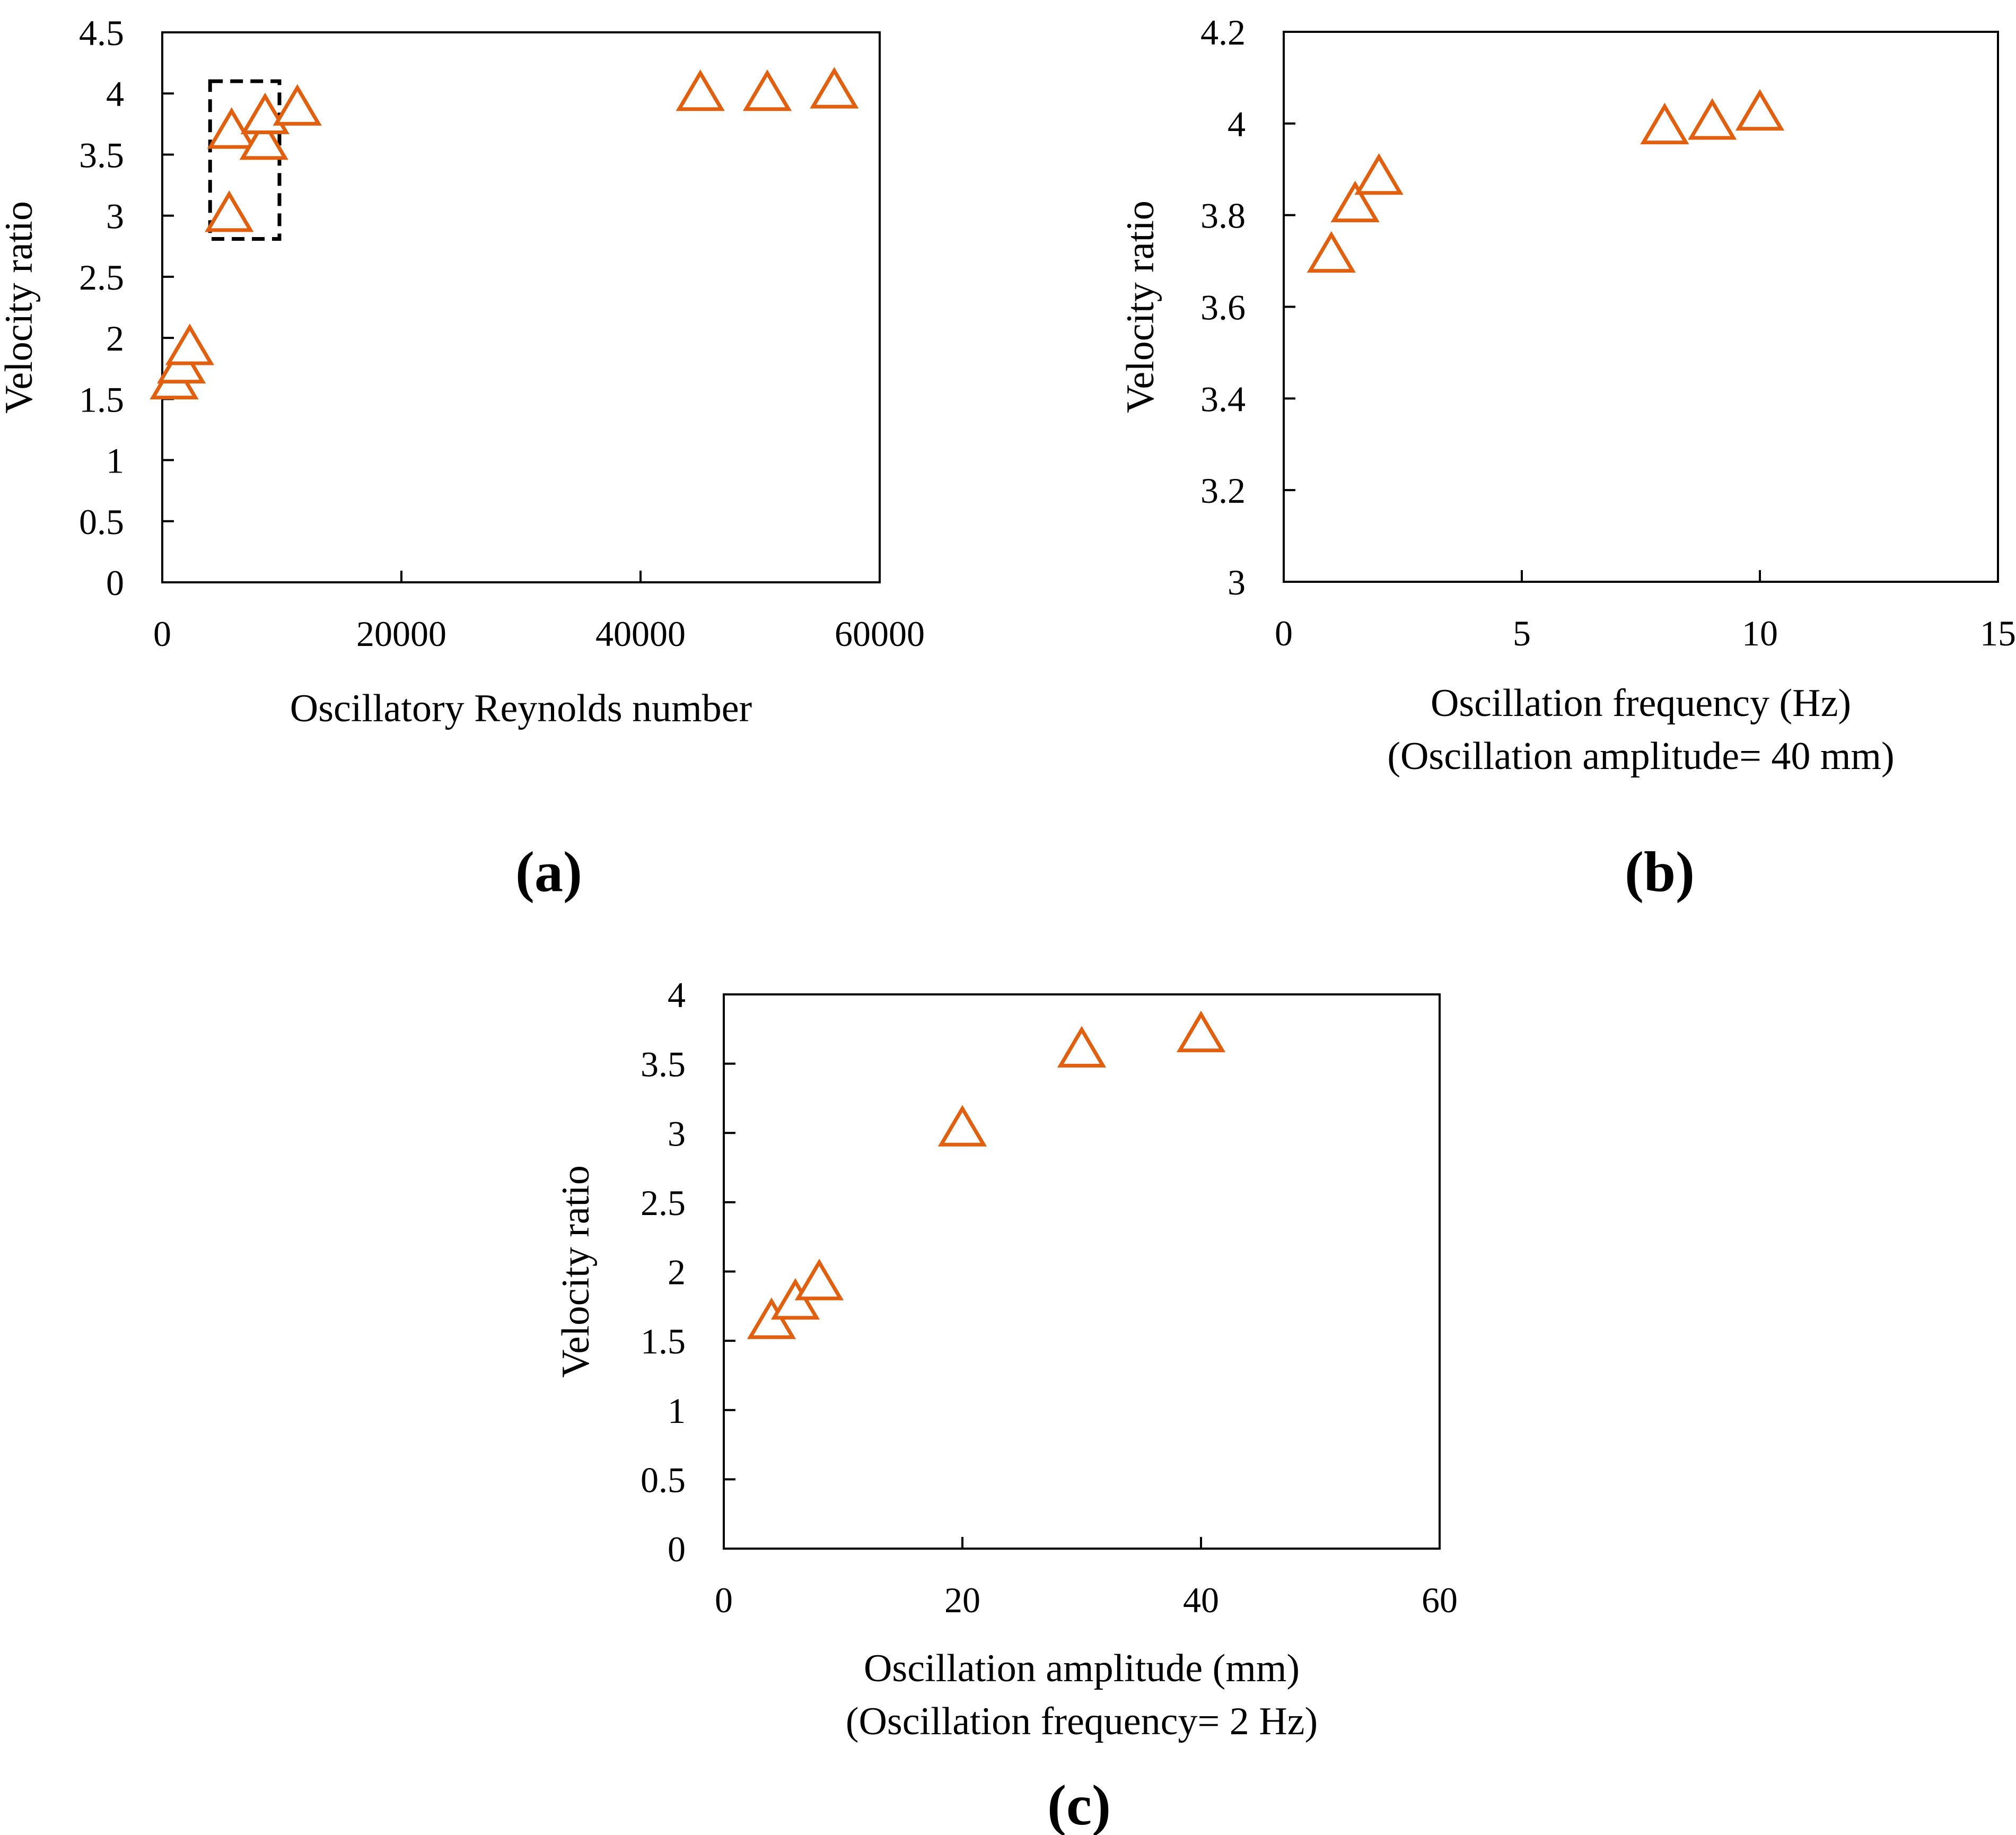  What do you see at coordinates (115, 461) in the screenshot?
I see `panel-a-y-tick-label: 1` at bounding box center [115, 461].